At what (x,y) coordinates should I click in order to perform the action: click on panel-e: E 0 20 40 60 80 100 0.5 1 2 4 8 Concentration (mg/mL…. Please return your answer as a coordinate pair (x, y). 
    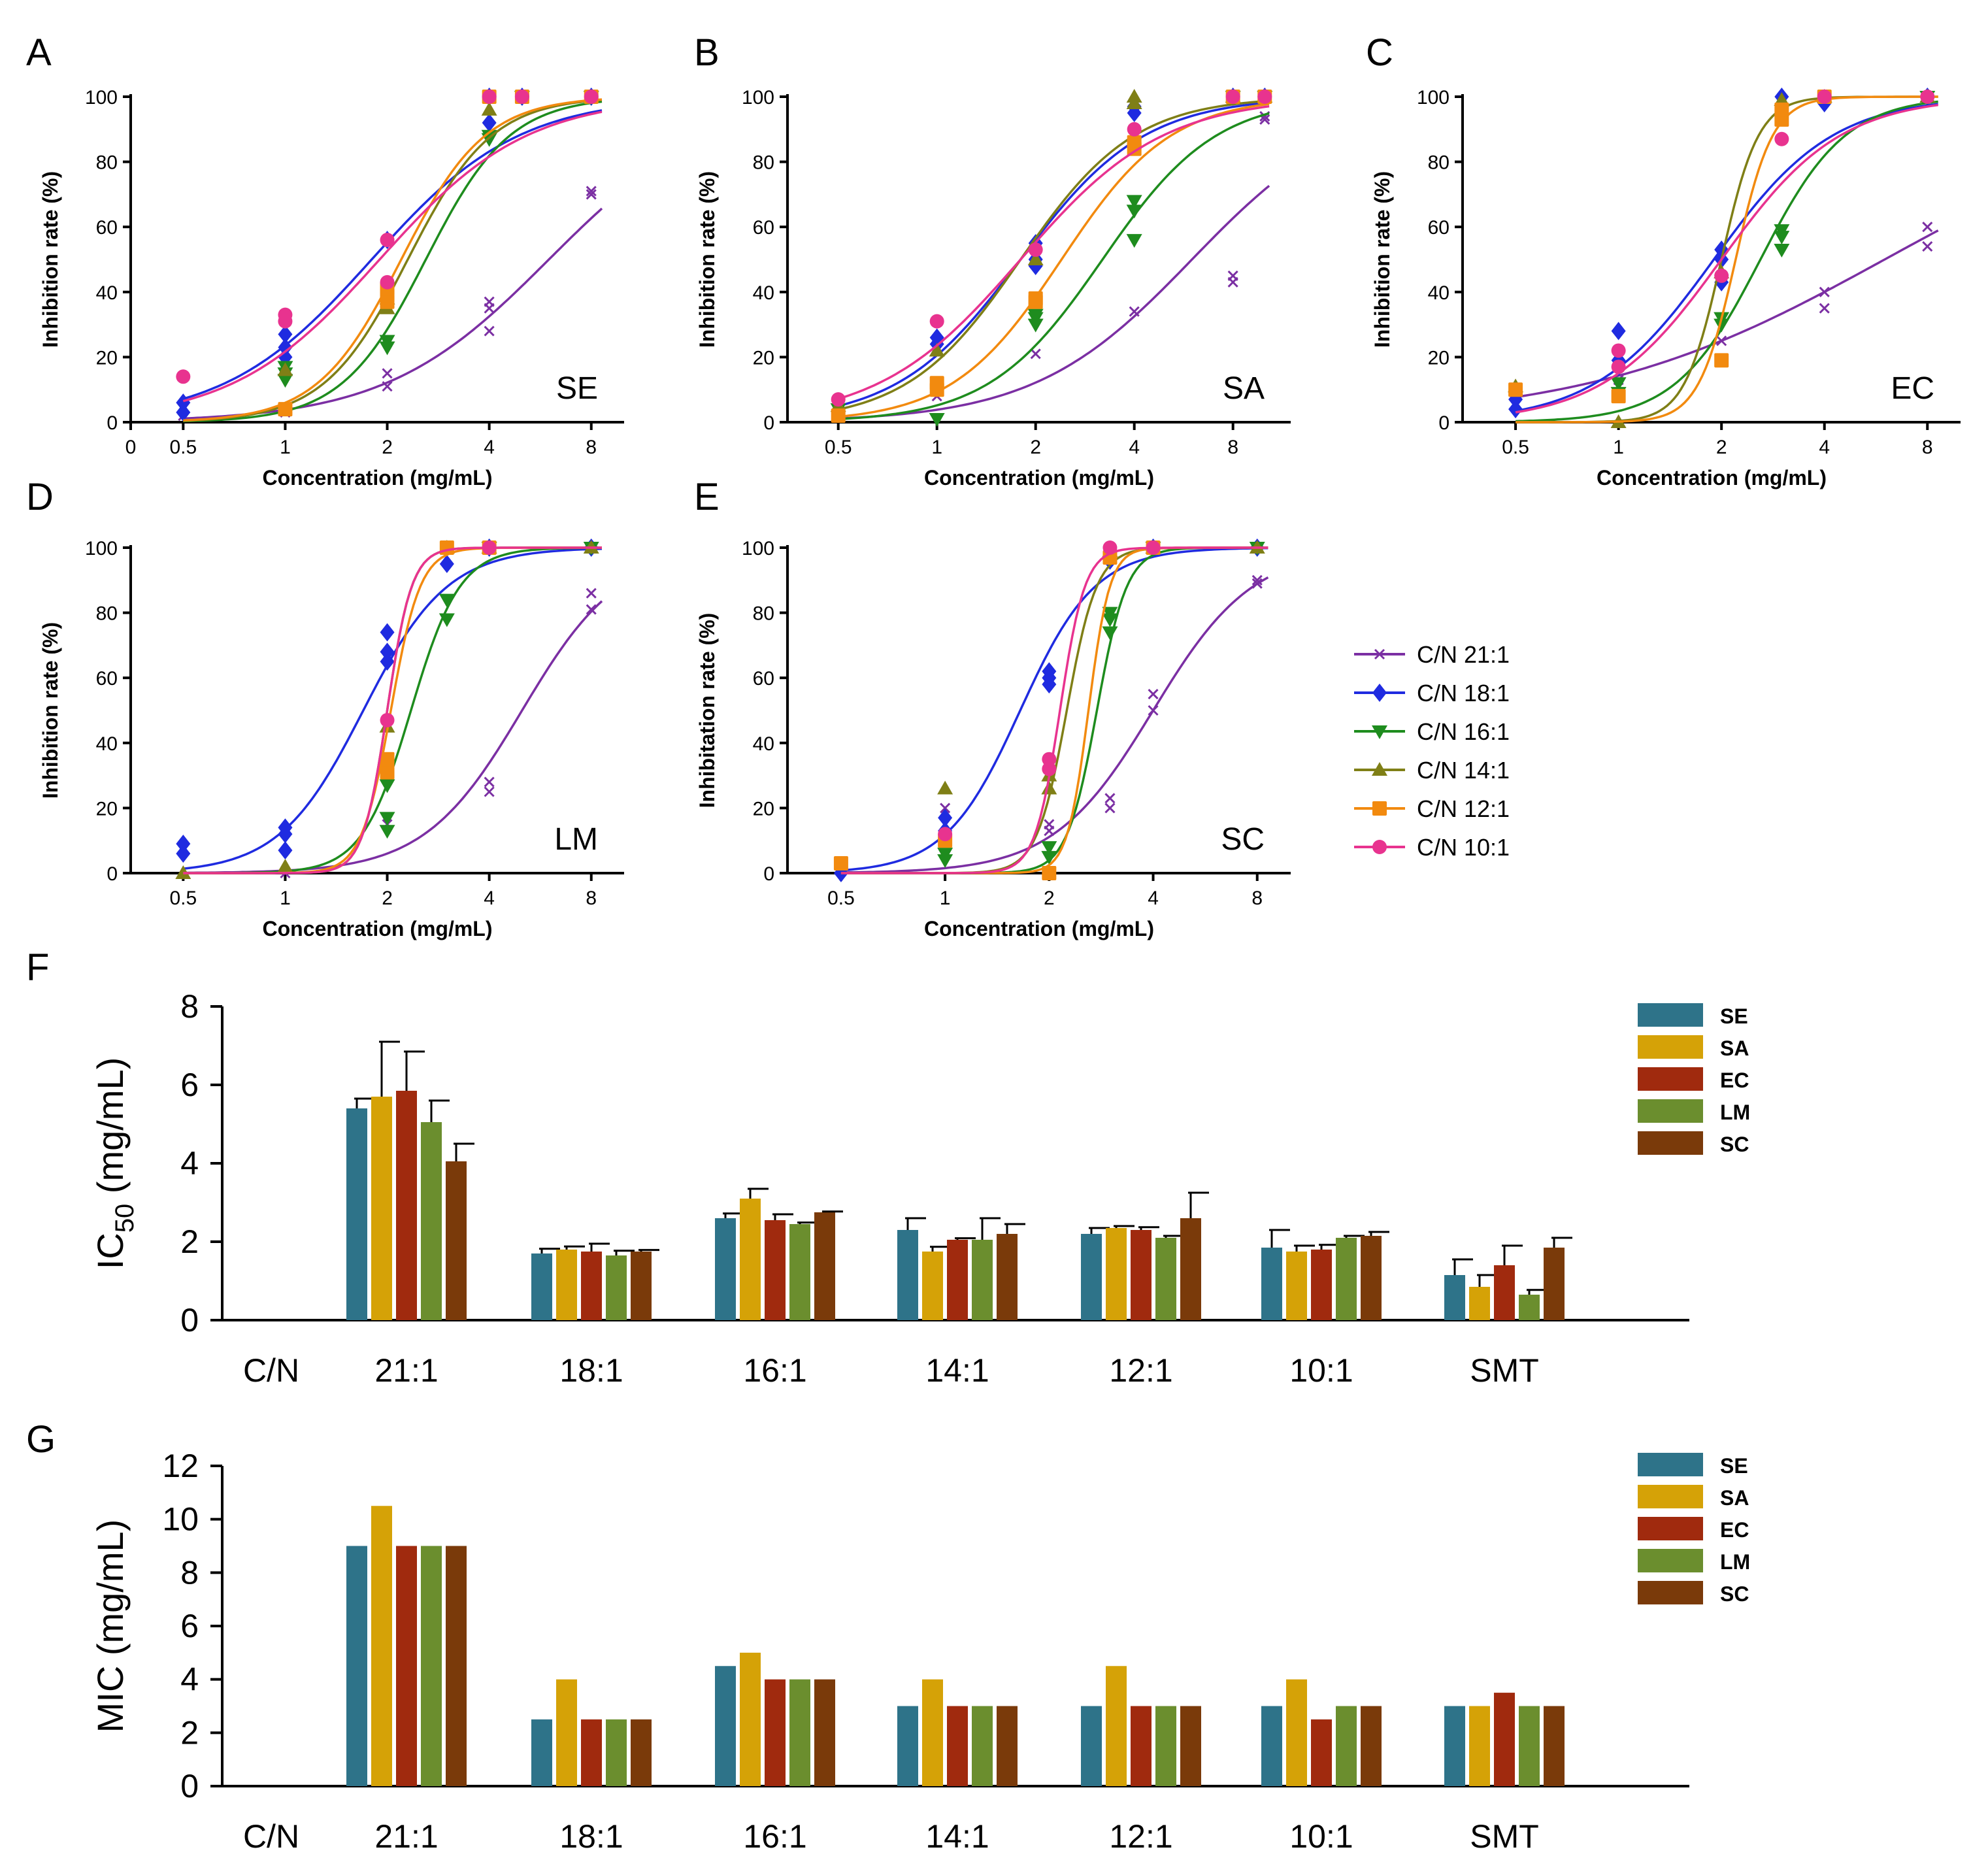
    Looking at the image, I should click on (993, 708).